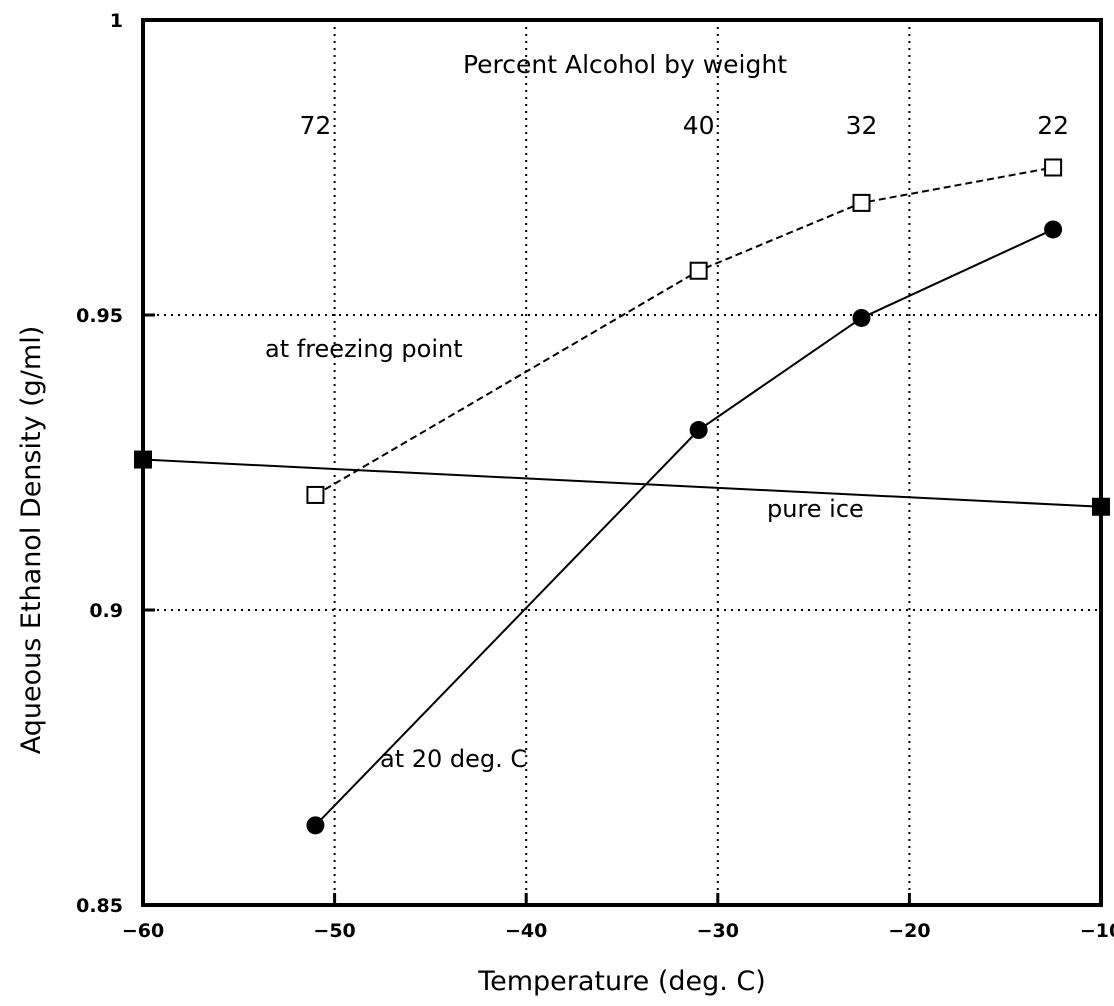 This screenshot has height=1006, width=1114. I want to click on y-tick-label: 0.85, so click(99, 906).